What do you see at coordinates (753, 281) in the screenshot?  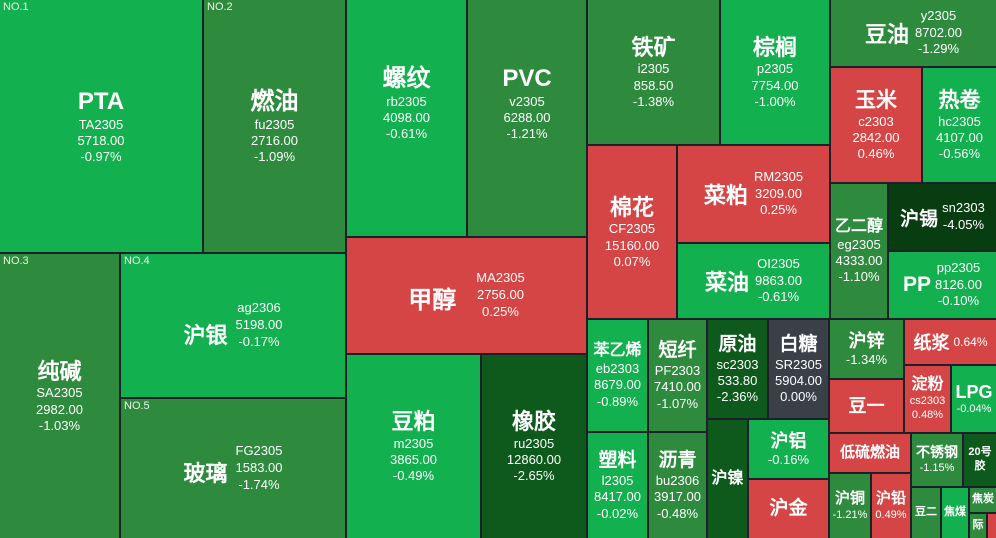 I see `tile-rapeseed-oil: 菜油 OI2305 9863.00 -0.61%` at bounding box center [753, 281].